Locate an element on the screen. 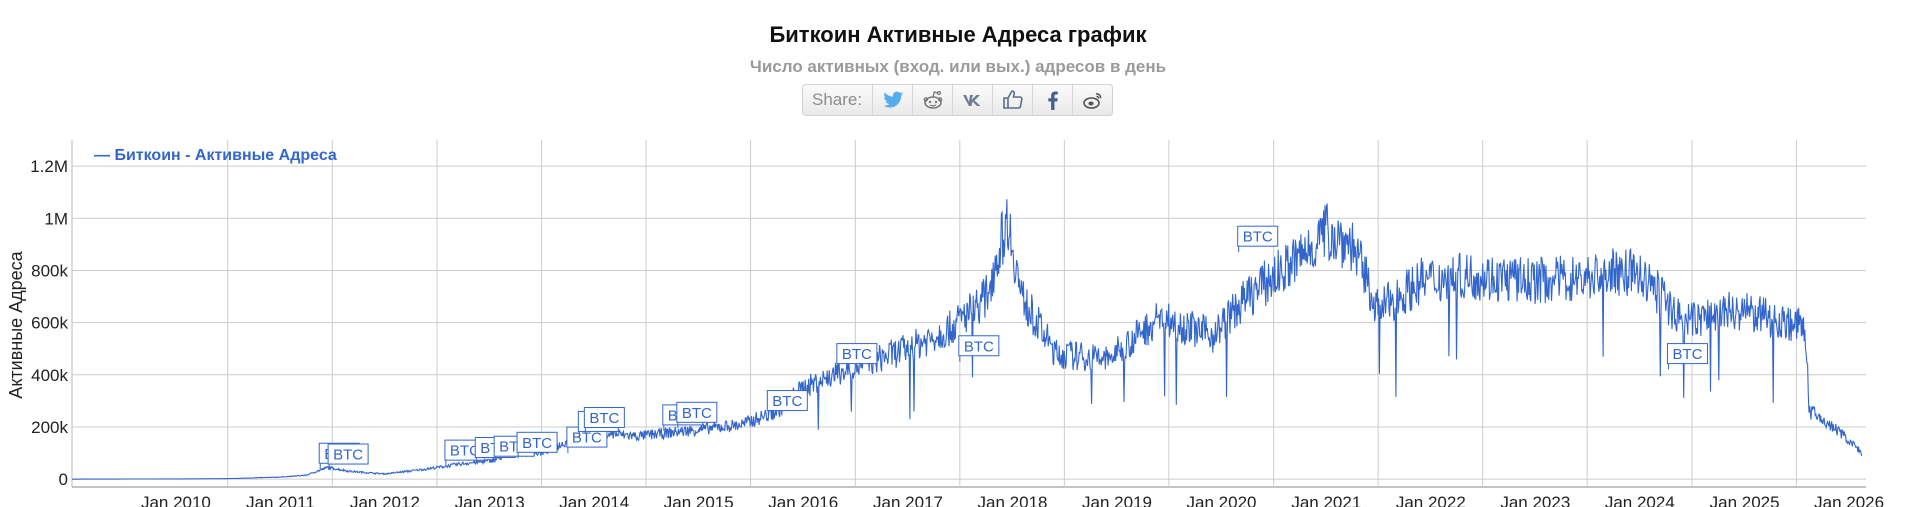 The image size is (1916, 507). like-button is located at coordinates (1012, 100).